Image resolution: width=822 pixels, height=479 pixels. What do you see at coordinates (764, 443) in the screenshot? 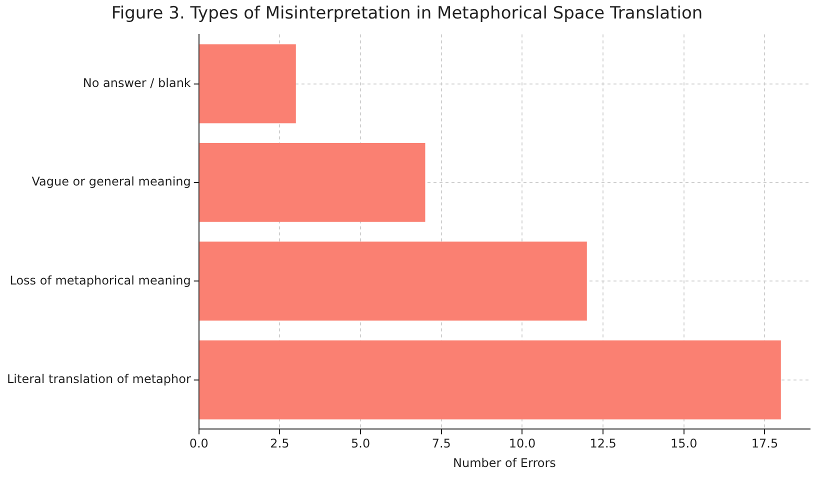
I see `x-tick-label: 17.5` at bounding box center [764, 443].